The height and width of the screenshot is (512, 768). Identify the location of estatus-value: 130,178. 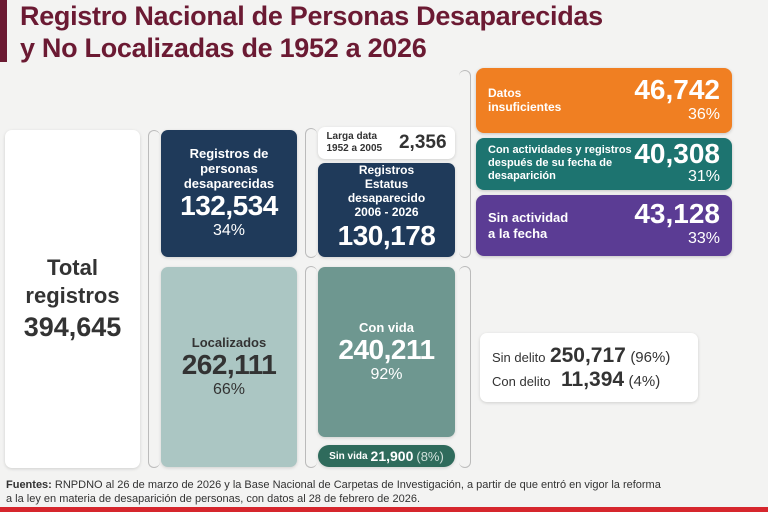
(386, 235).